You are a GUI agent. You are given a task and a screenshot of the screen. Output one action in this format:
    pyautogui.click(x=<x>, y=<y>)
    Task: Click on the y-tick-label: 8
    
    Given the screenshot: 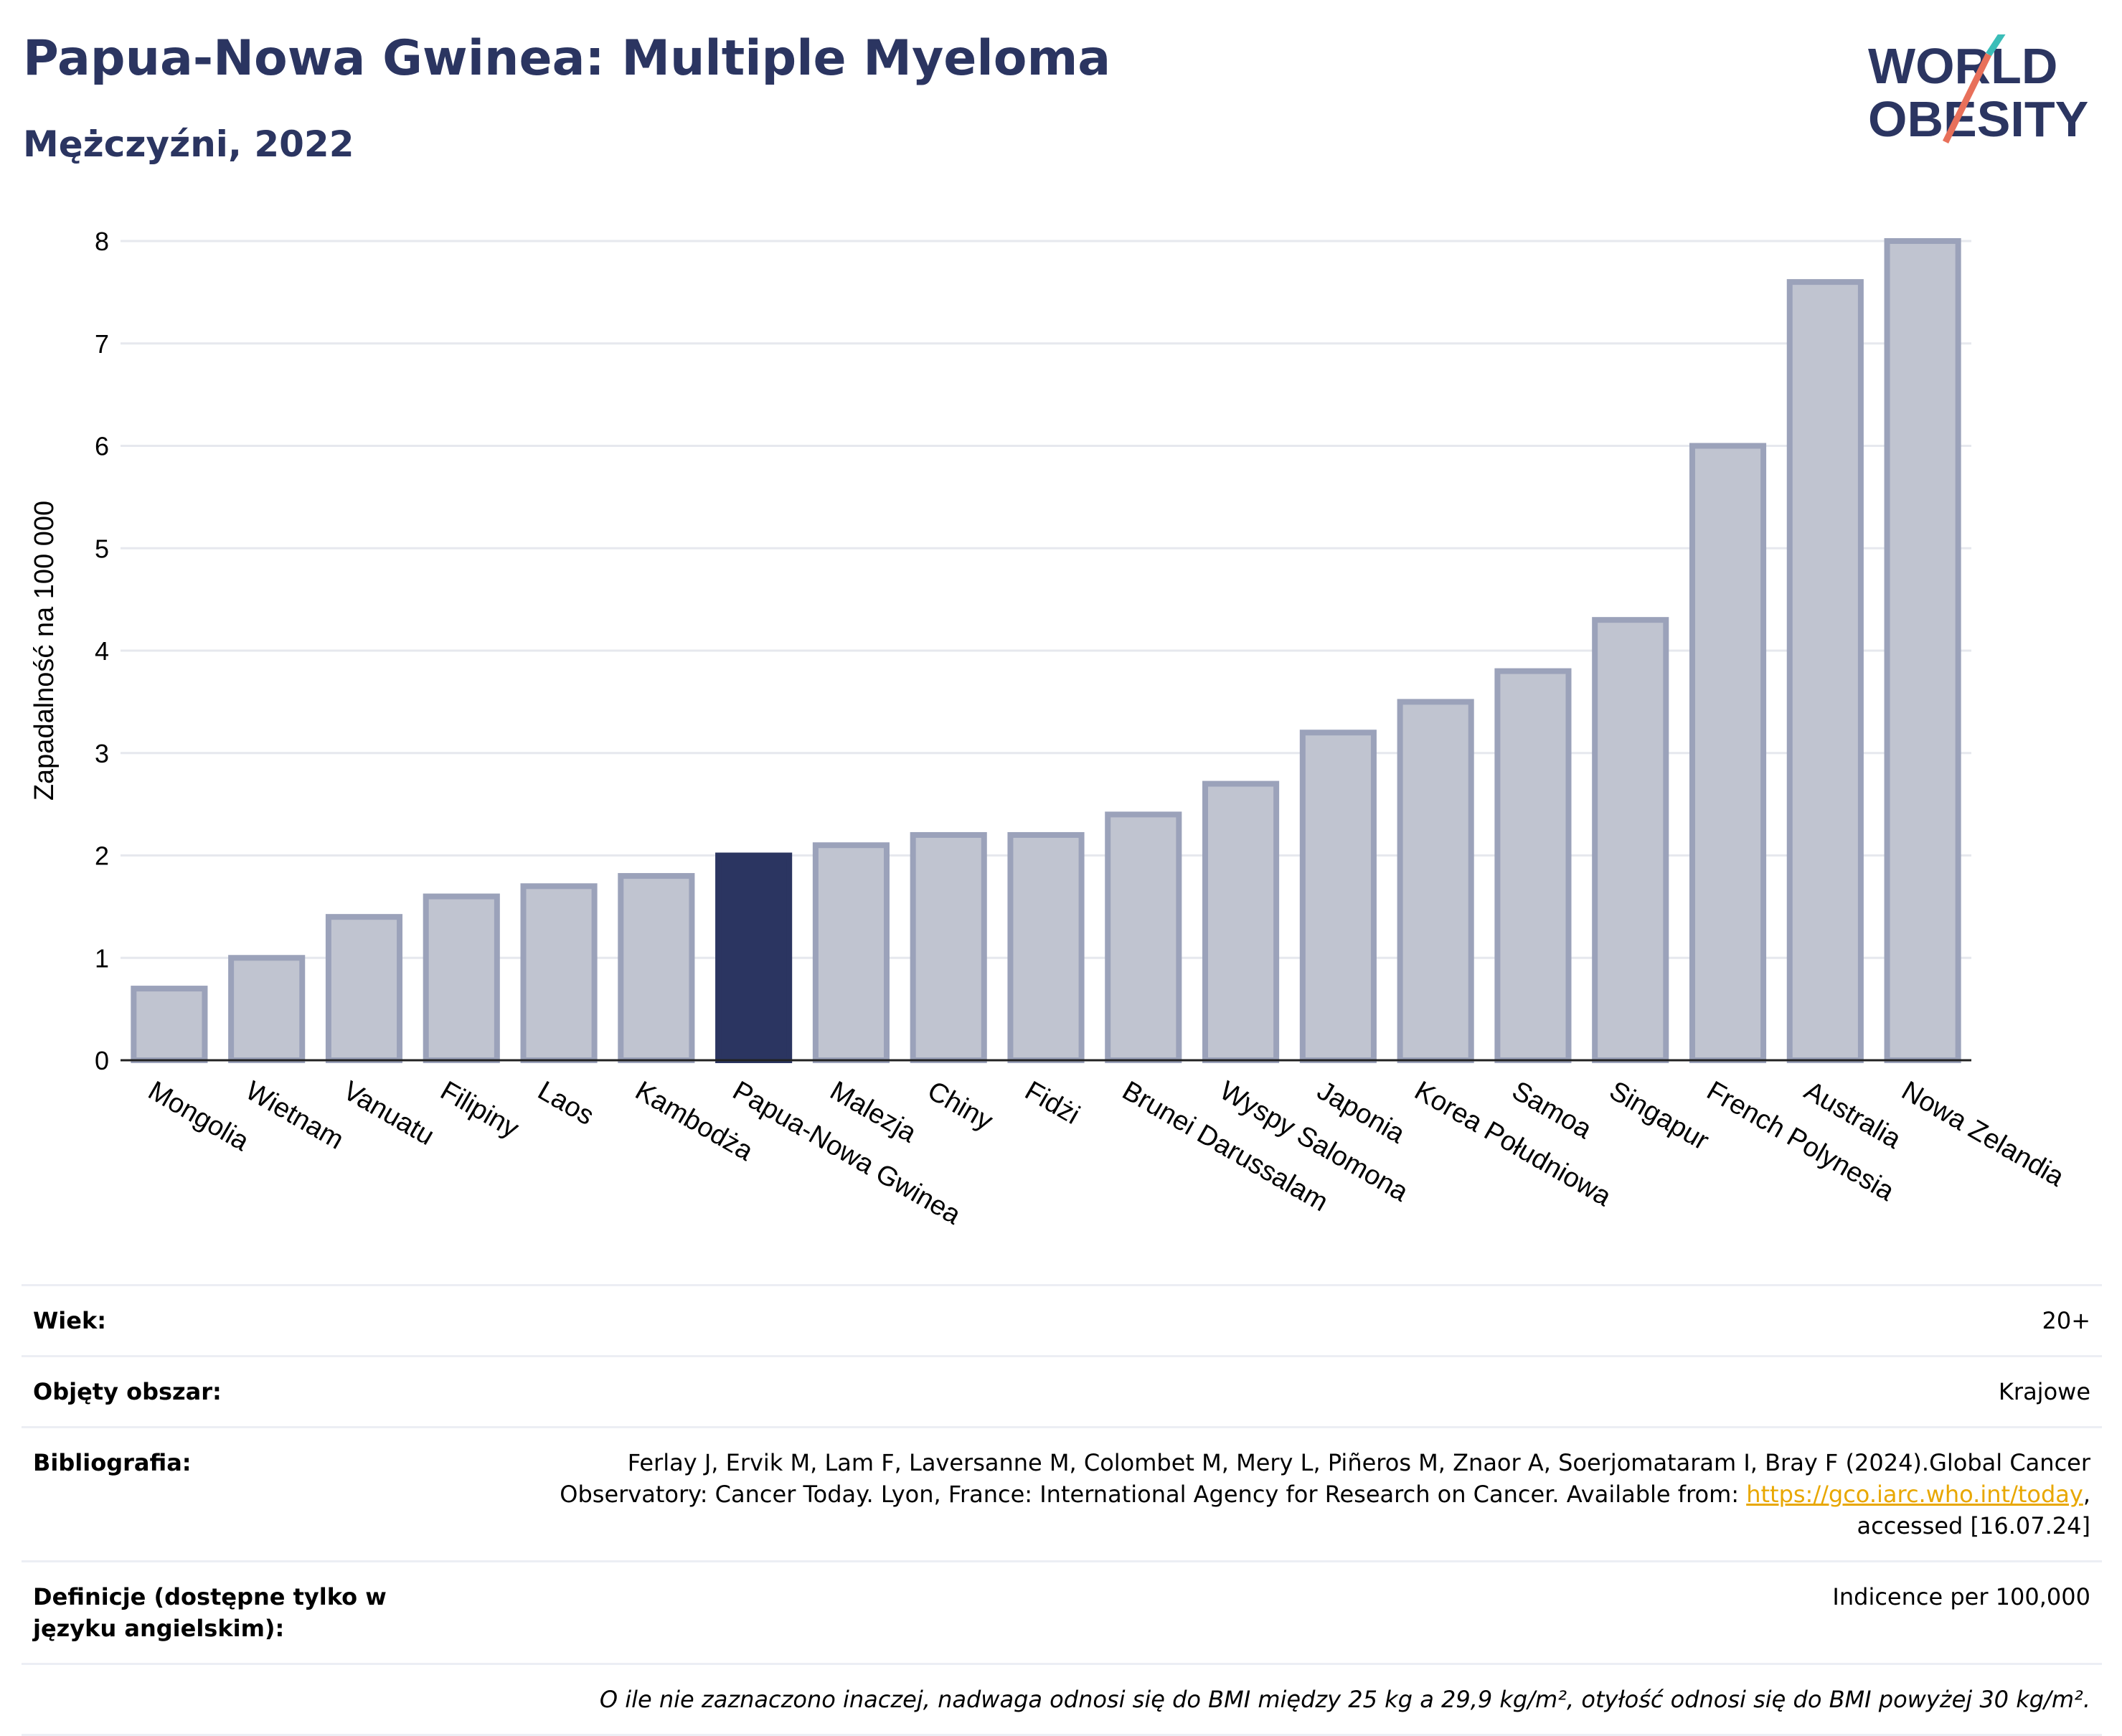 What is the action you would take?
    pyautogui.click(x=102, y=241)
    